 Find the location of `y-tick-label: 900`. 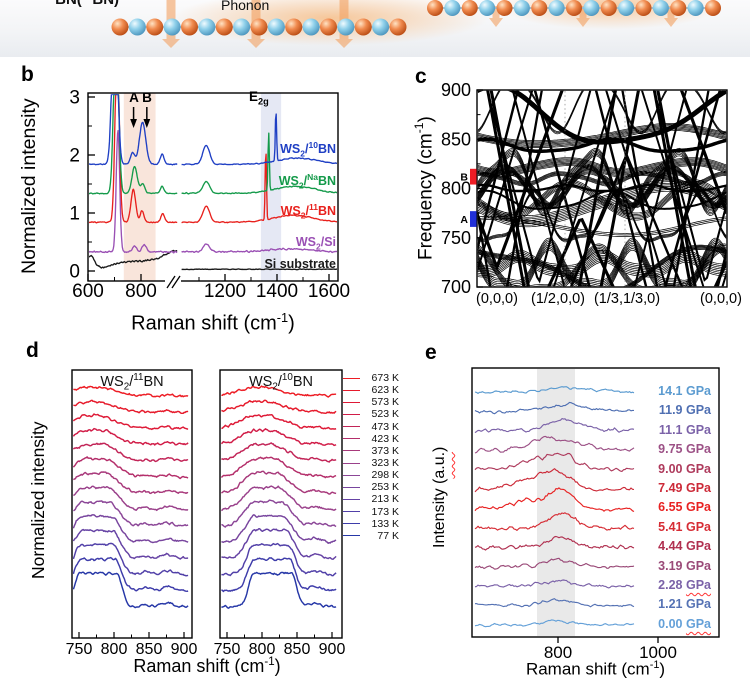

y-tick-label: 900 is located at coordinates (456, 90).